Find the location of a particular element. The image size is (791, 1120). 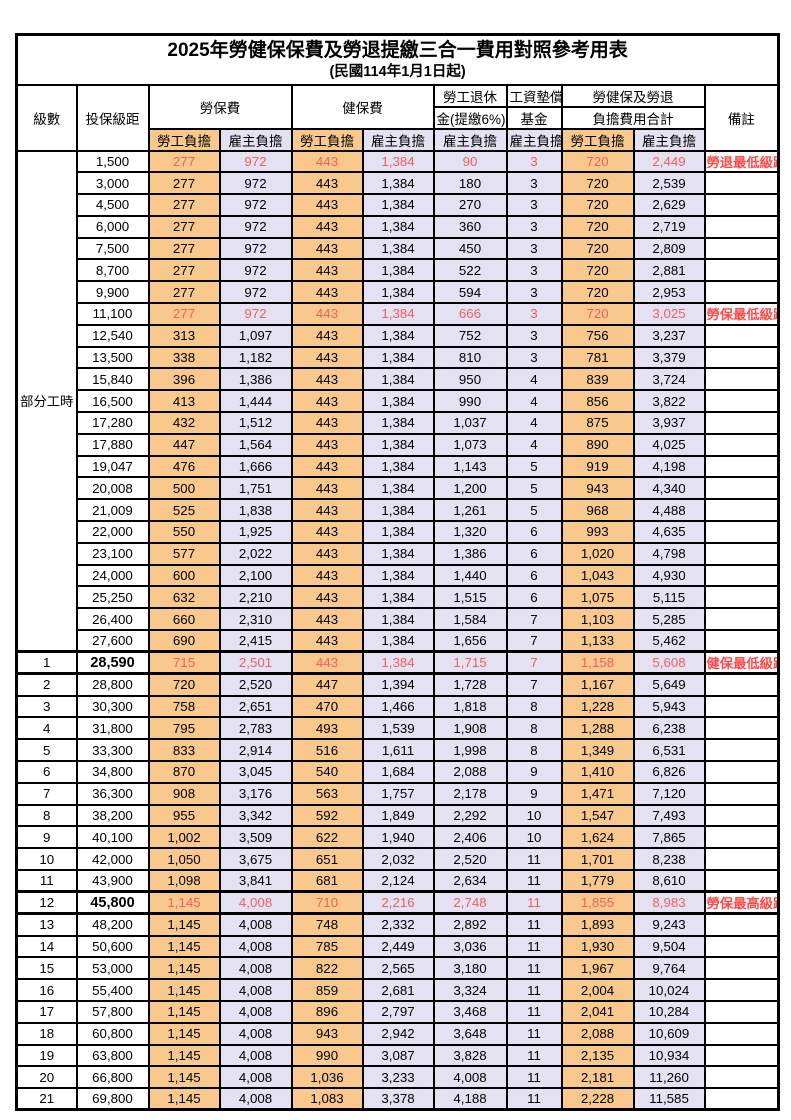

salary-bracket-cell: 34,800 is located at coordinates (112, 772).